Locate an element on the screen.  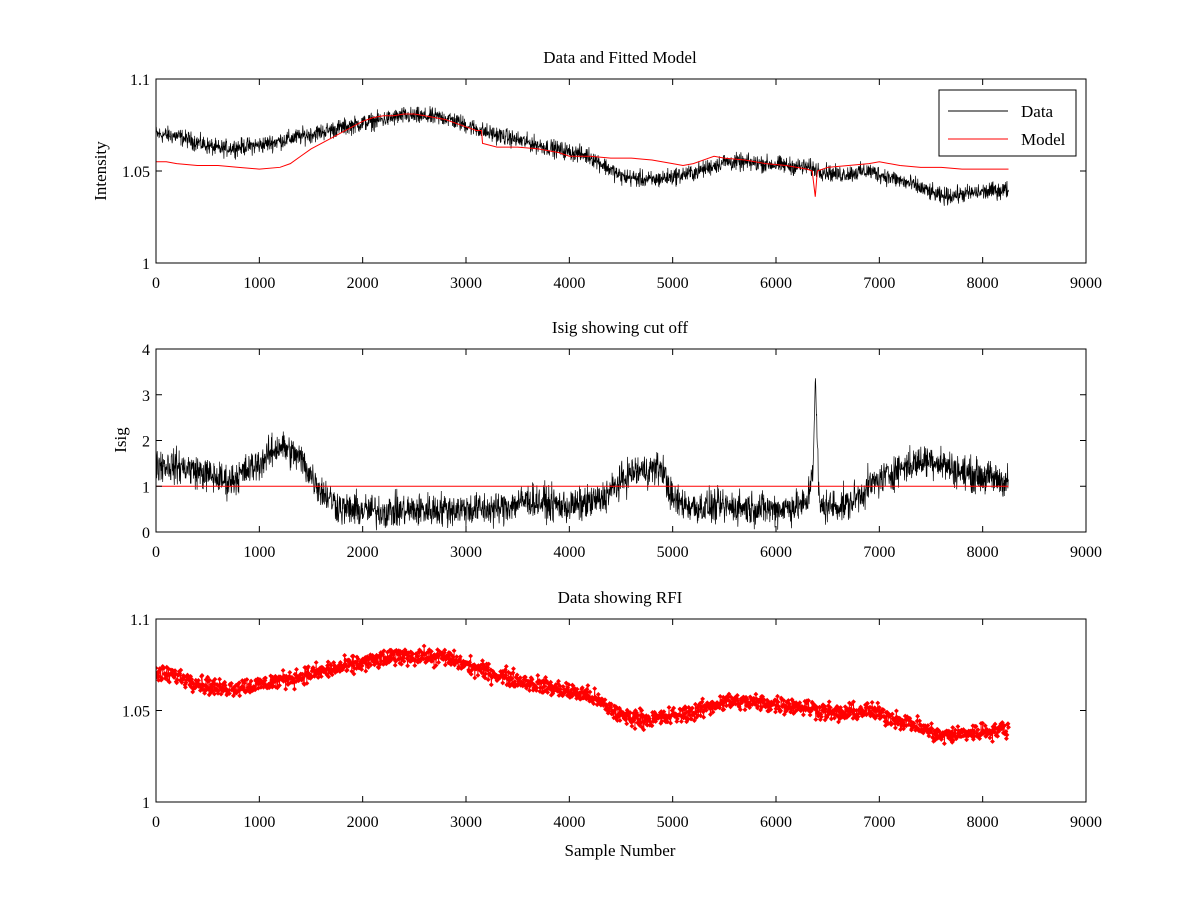
legend-box is located at coordinates (1007, 123).